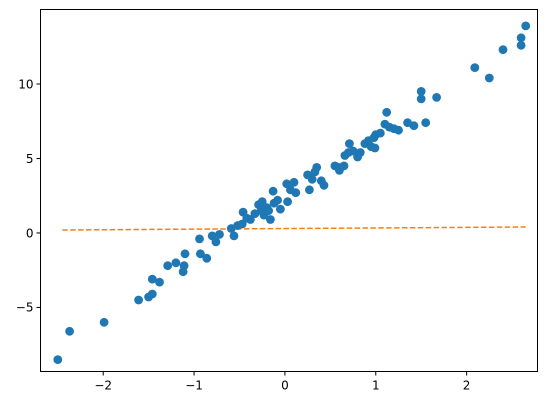 This screenshot has width=546, height=413. Describe the element at coordinates (30, 159) in the screenshot. I see `y-tick-label: 5` at that location.